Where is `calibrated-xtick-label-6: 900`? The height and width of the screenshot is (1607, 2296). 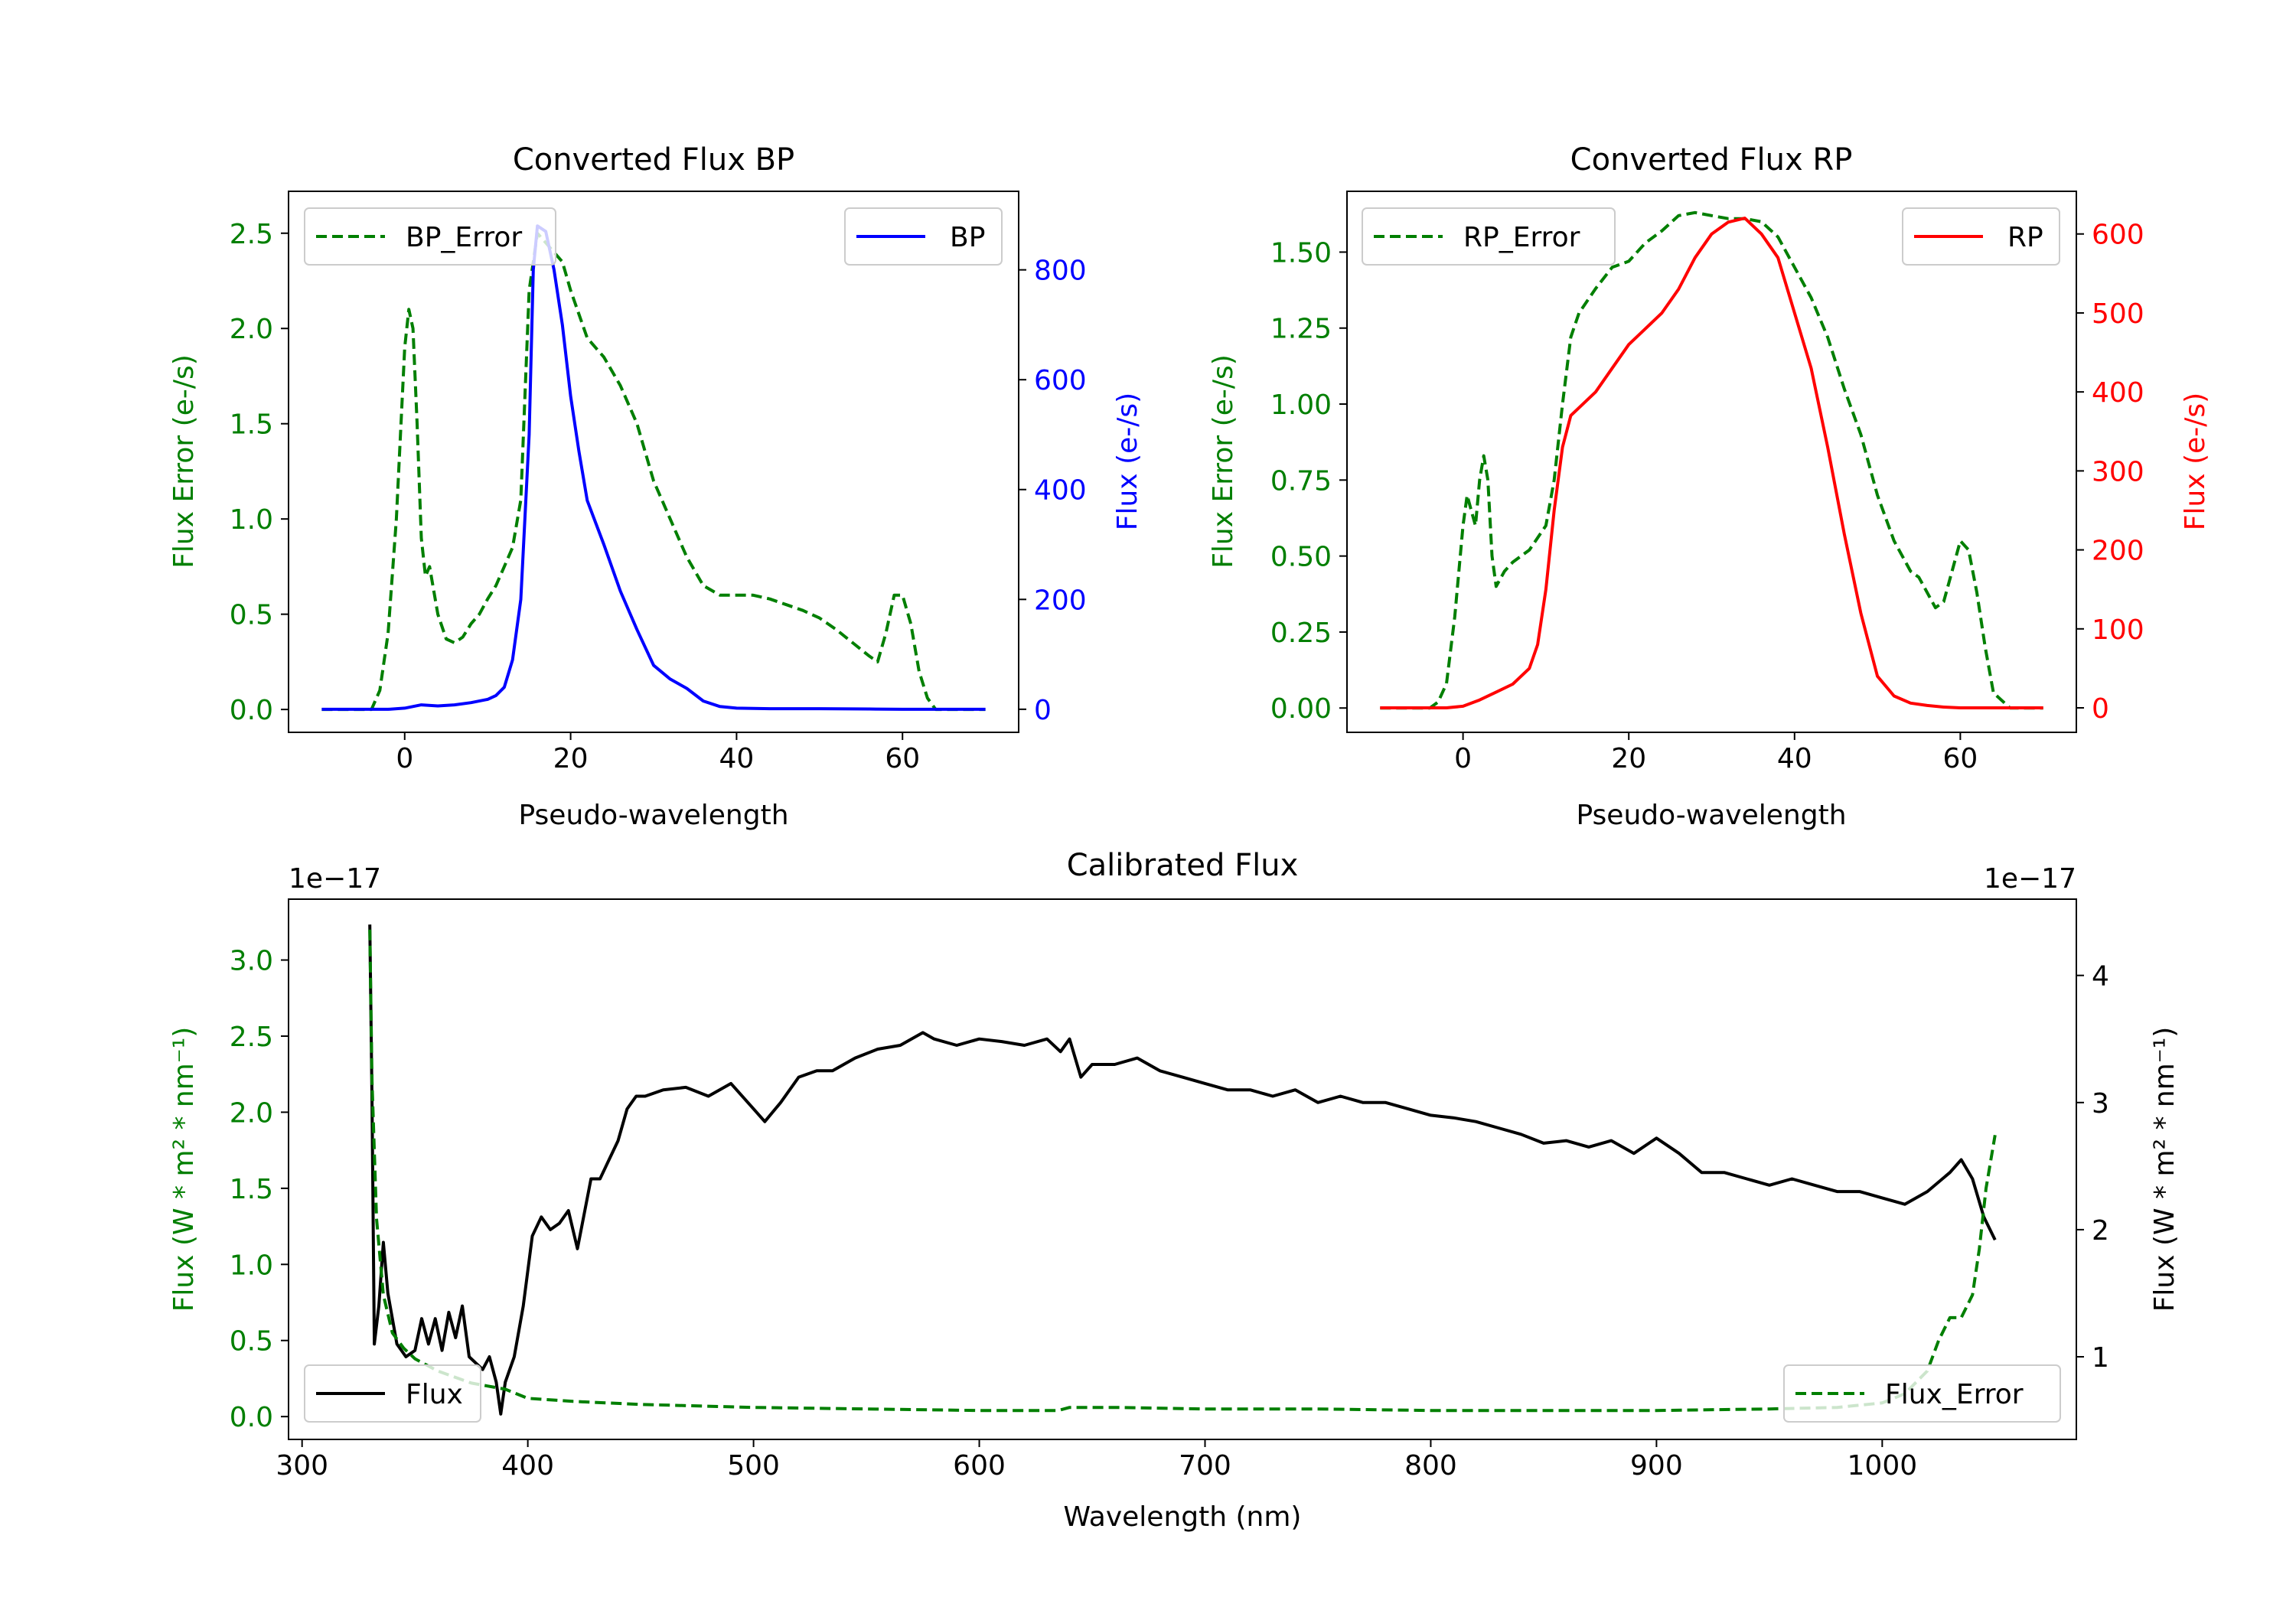
calibrated-xtick-label-6: 900 is located at coordinates (1656, 1466).